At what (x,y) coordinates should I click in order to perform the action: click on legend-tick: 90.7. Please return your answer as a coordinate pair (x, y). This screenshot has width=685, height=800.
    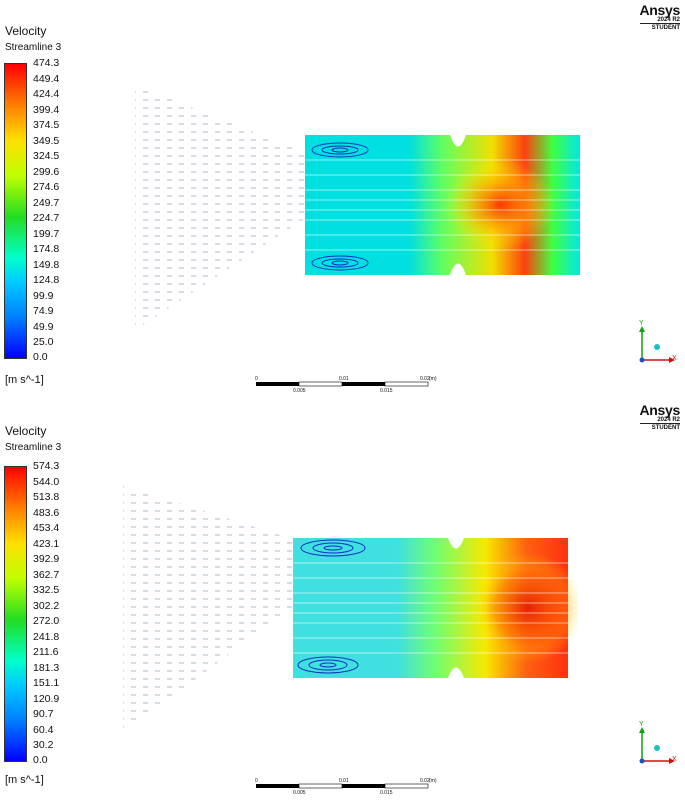
    Looking at the image, I should click on (43, 714).